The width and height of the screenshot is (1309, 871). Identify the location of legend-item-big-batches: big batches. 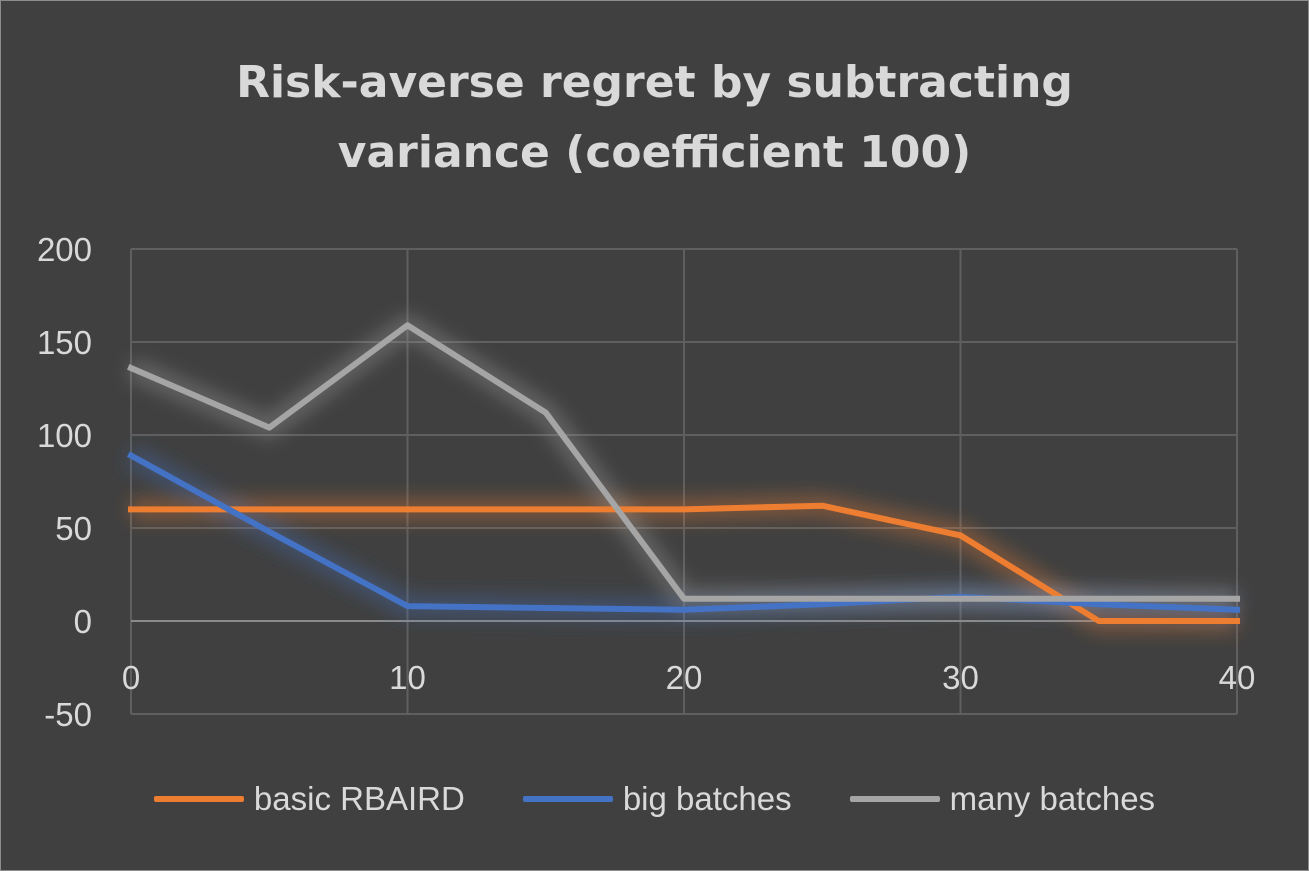
(657, 799).